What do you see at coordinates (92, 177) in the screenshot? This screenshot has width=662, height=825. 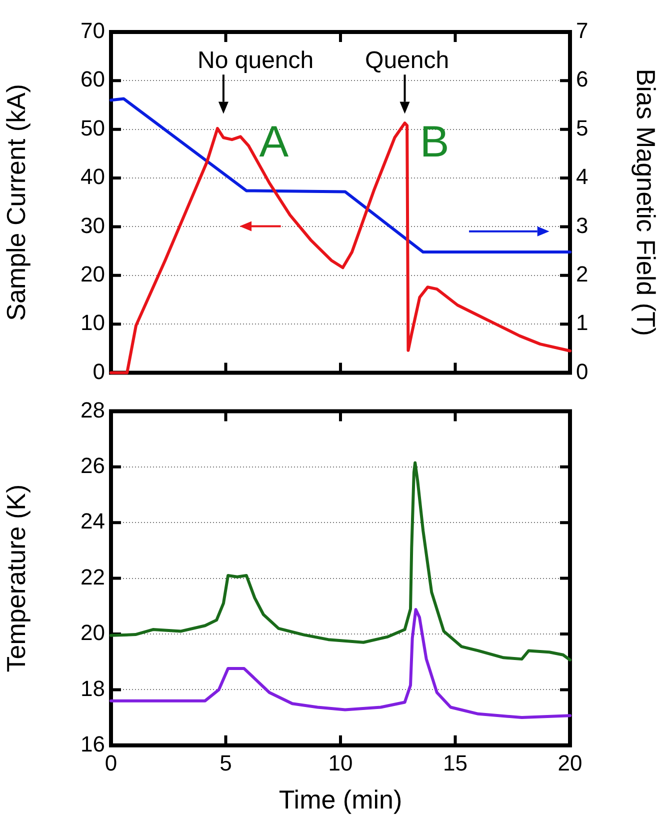 I see `y-tick-label: 40` at bounding box center [92, 177].